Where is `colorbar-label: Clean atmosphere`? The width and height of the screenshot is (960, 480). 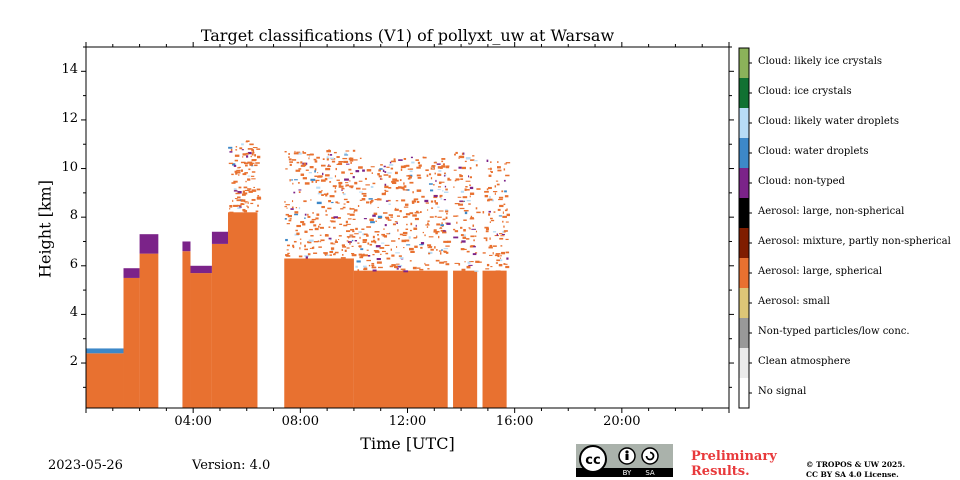
colorbar-label: Clean atmosphere is located at coordinates (804, 361).